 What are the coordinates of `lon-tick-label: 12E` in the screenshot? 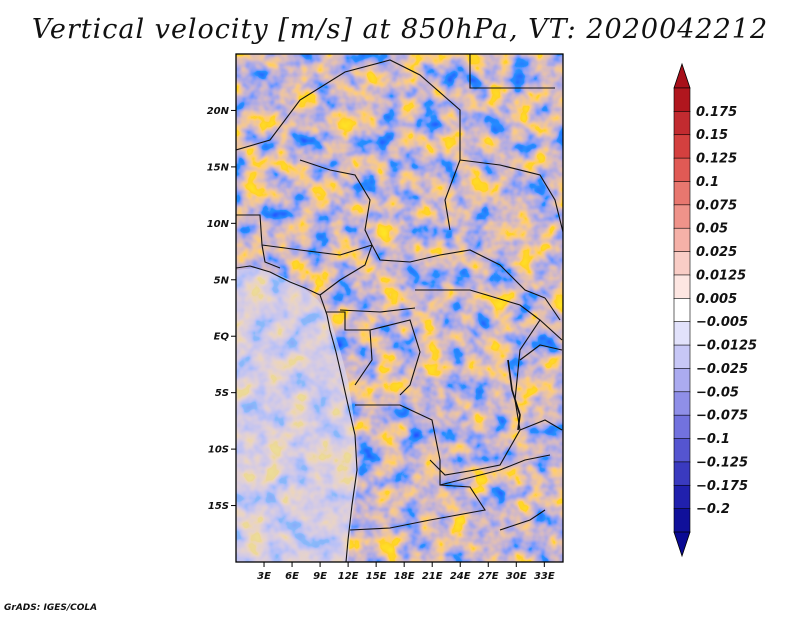 It's located at (348, 576).